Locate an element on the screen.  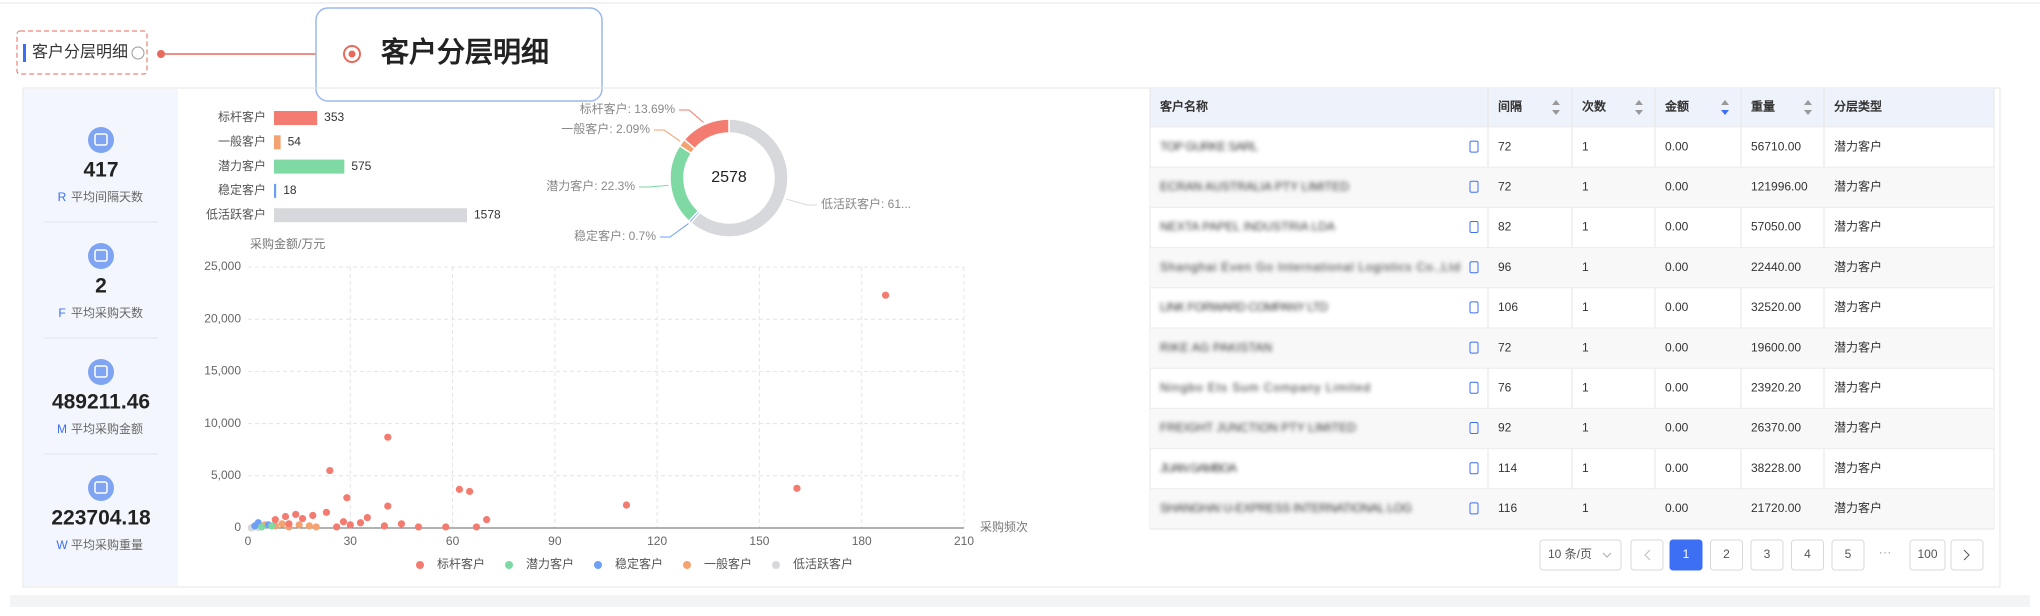
section-title: 客户分层明细 is located at coordinates (80, 52).